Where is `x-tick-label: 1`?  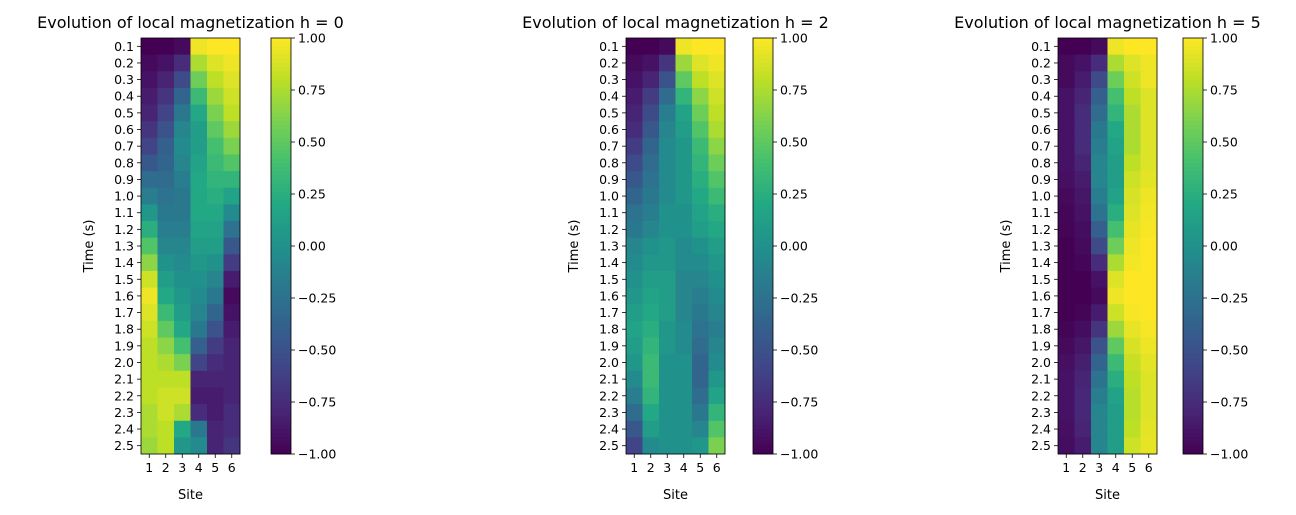
x-tick-label: 1 is located at coordinates (634, 467).